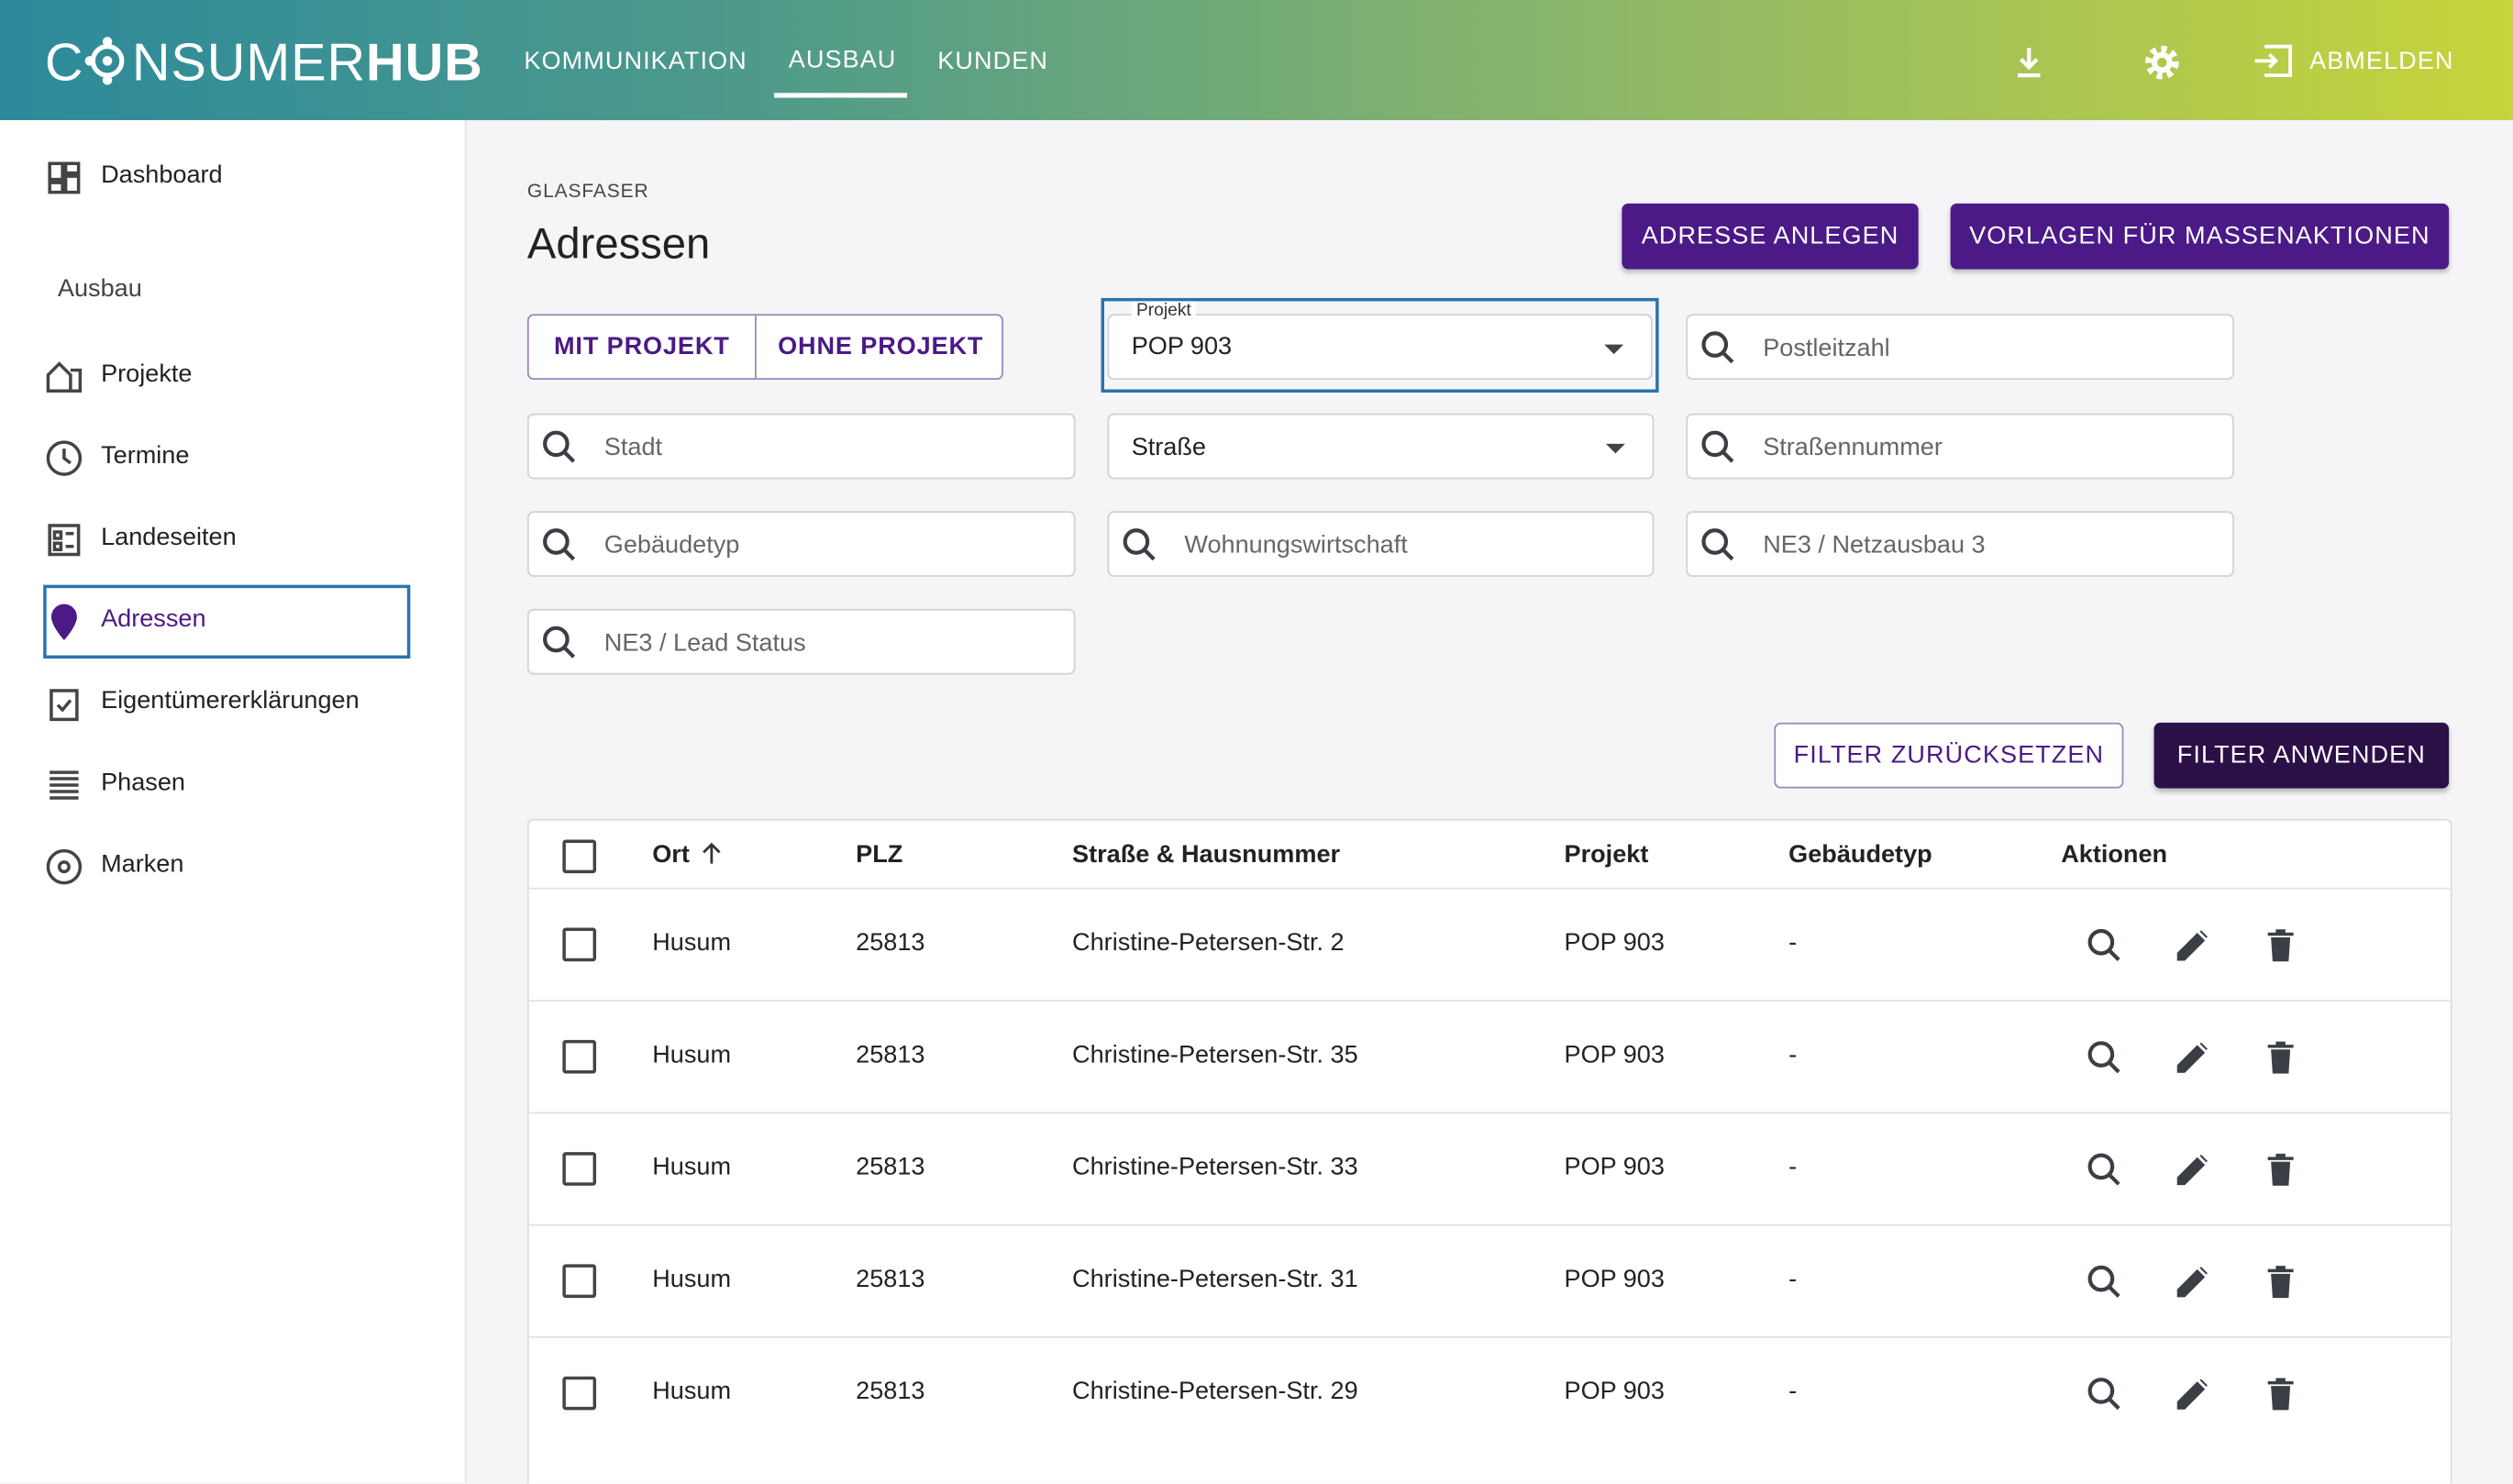 The image size is (2513, 1484). What do you see at coordinates (1606, 855) in the screenshot?
I see `column-header: Projekt` at bounding box center [1606, 855].